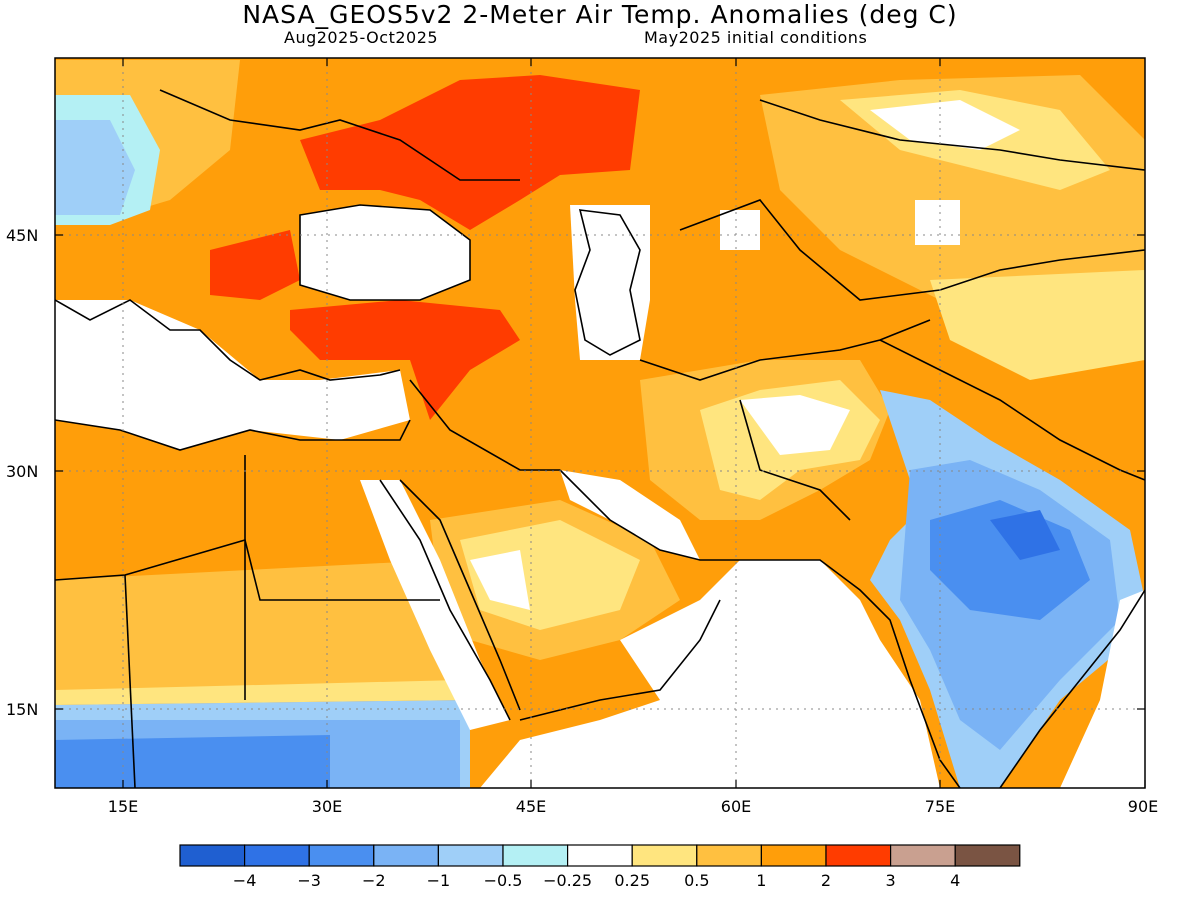  What do you see at coordinates (940, 806) in the screenshot?
I see `lon-label-75e: 75E` at bounding box center [940, 806].